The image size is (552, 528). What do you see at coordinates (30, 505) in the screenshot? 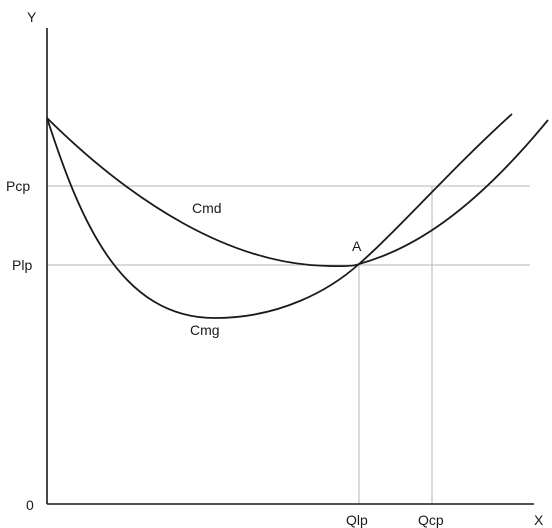
I see `origin-label: 0` at bounding box center [30, 505].